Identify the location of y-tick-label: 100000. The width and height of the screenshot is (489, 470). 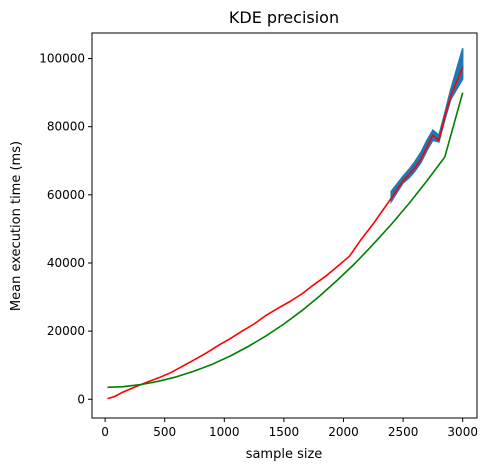
(62, 59).